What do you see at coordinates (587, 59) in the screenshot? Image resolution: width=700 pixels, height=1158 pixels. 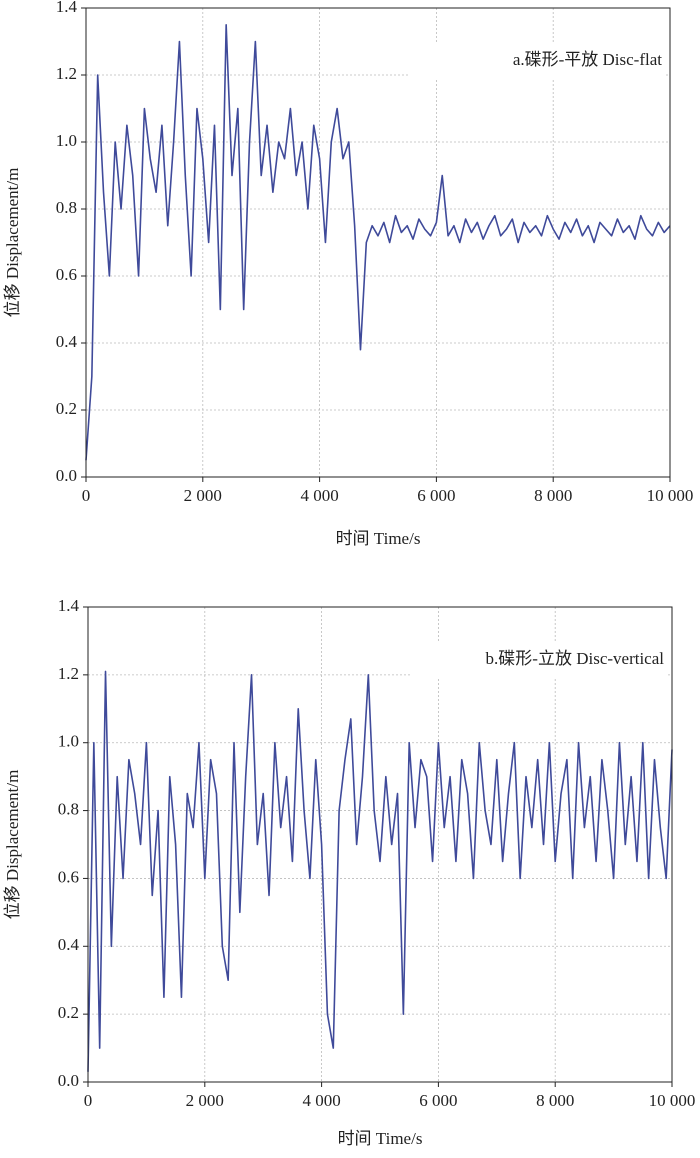 I see `annotation: a.碟形-平放 Disc-flat` at bounding box center [587, 59].